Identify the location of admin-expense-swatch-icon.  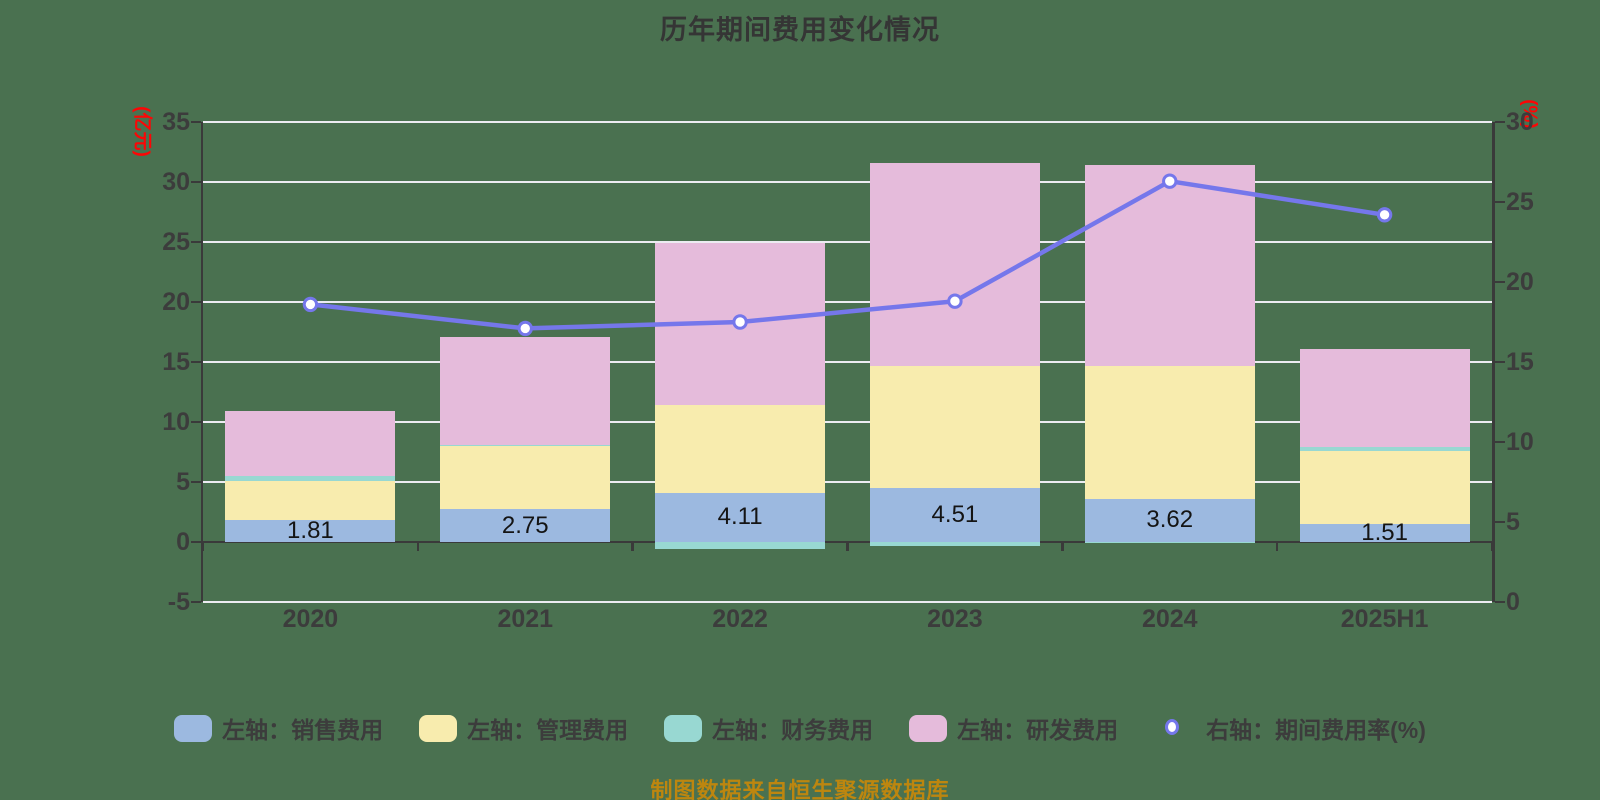
(438, 728).